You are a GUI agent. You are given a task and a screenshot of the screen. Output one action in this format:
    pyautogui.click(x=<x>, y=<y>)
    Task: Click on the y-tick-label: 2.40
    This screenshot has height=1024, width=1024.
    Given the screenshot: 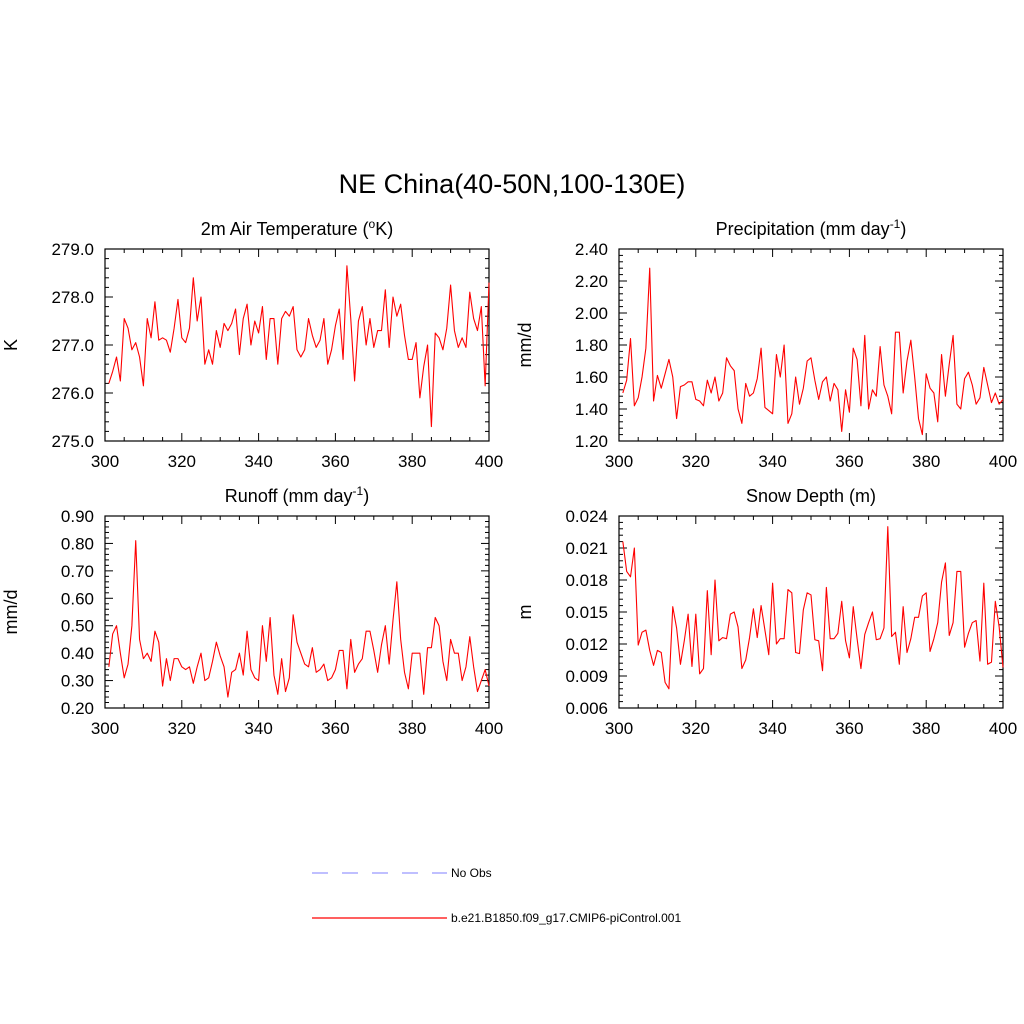 What is the action you would take?
    pyautogui.click(x=591, y=249)
    